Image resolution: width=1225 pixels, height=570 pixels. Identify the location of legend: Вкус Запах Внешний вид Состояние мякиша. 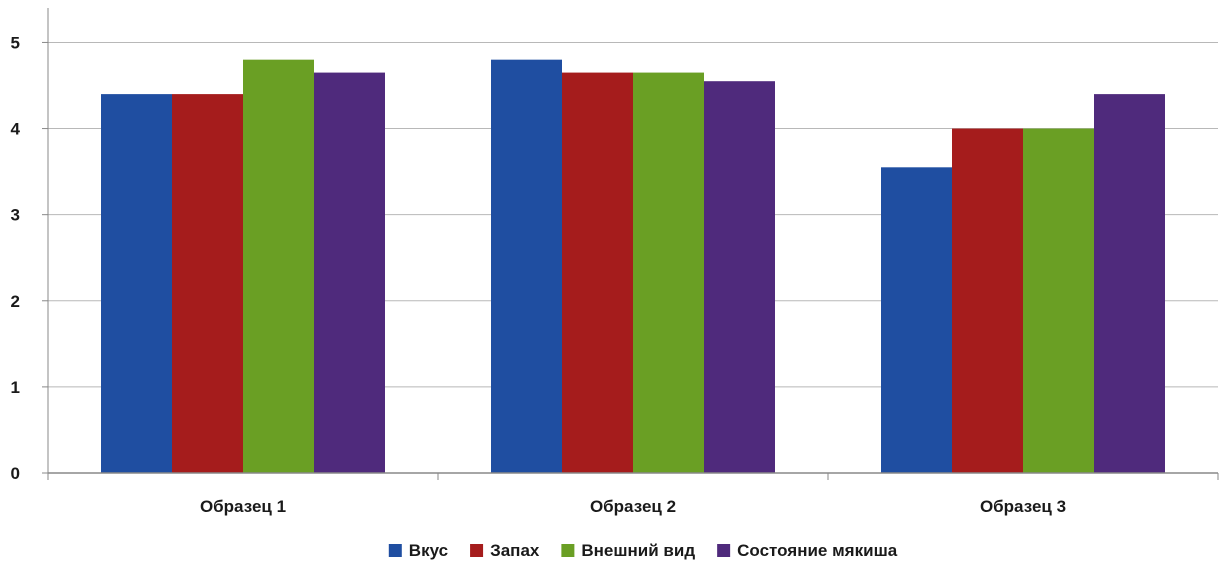
(643, 550).